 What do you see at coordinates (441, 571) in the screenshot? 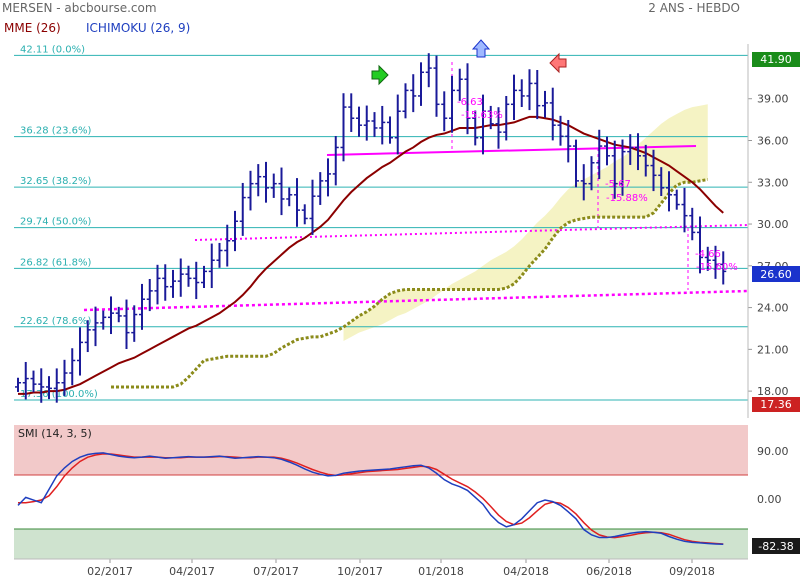
I see `time-tick-label: 01/2018` at bounding box center [441, 571].